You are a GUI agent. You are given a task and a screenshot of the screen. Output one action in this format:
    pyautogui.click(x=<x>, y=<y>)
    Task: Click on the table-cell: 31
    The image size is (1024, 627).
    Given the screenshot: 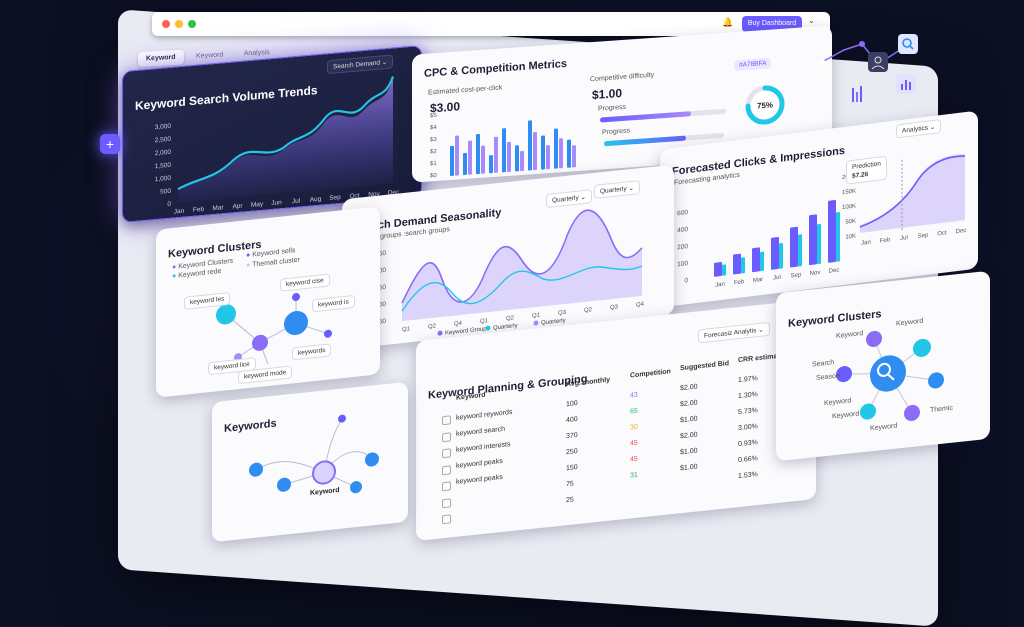 What is the action you would take?
    pyautogui.click(x=634, y=475)
    